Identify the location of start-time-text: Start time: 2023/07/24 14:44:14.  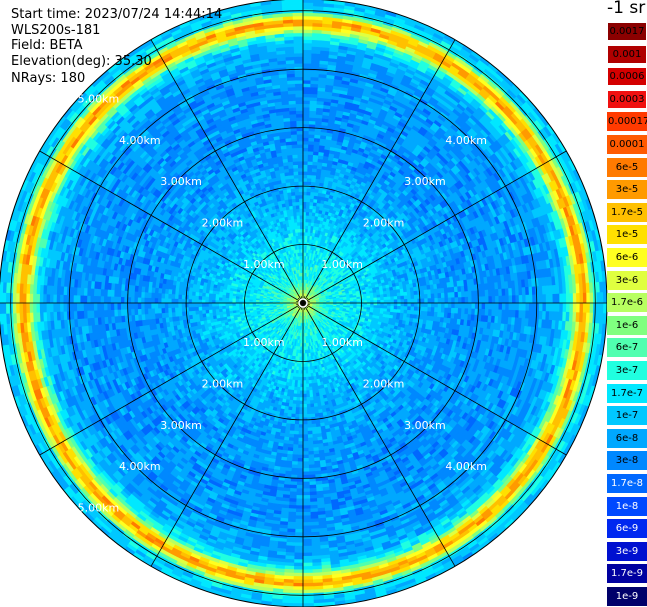
(117, 14).